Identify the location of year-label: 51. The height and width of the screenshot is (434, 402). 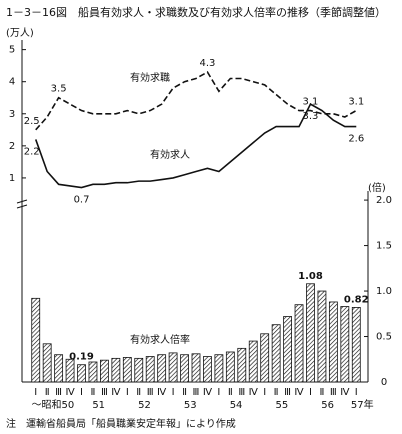
(98, 405).